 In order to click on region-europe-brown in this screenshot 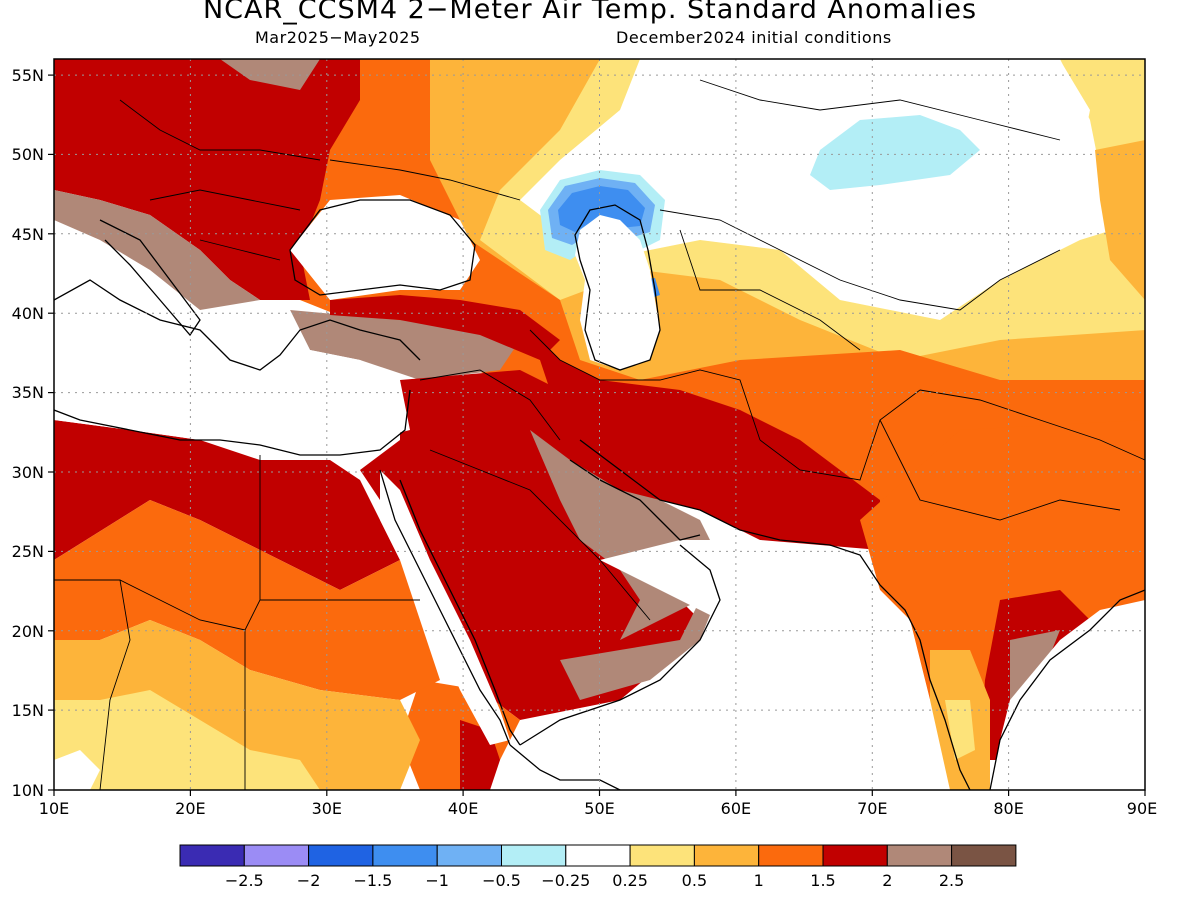, I will do `click(157, 250)`.